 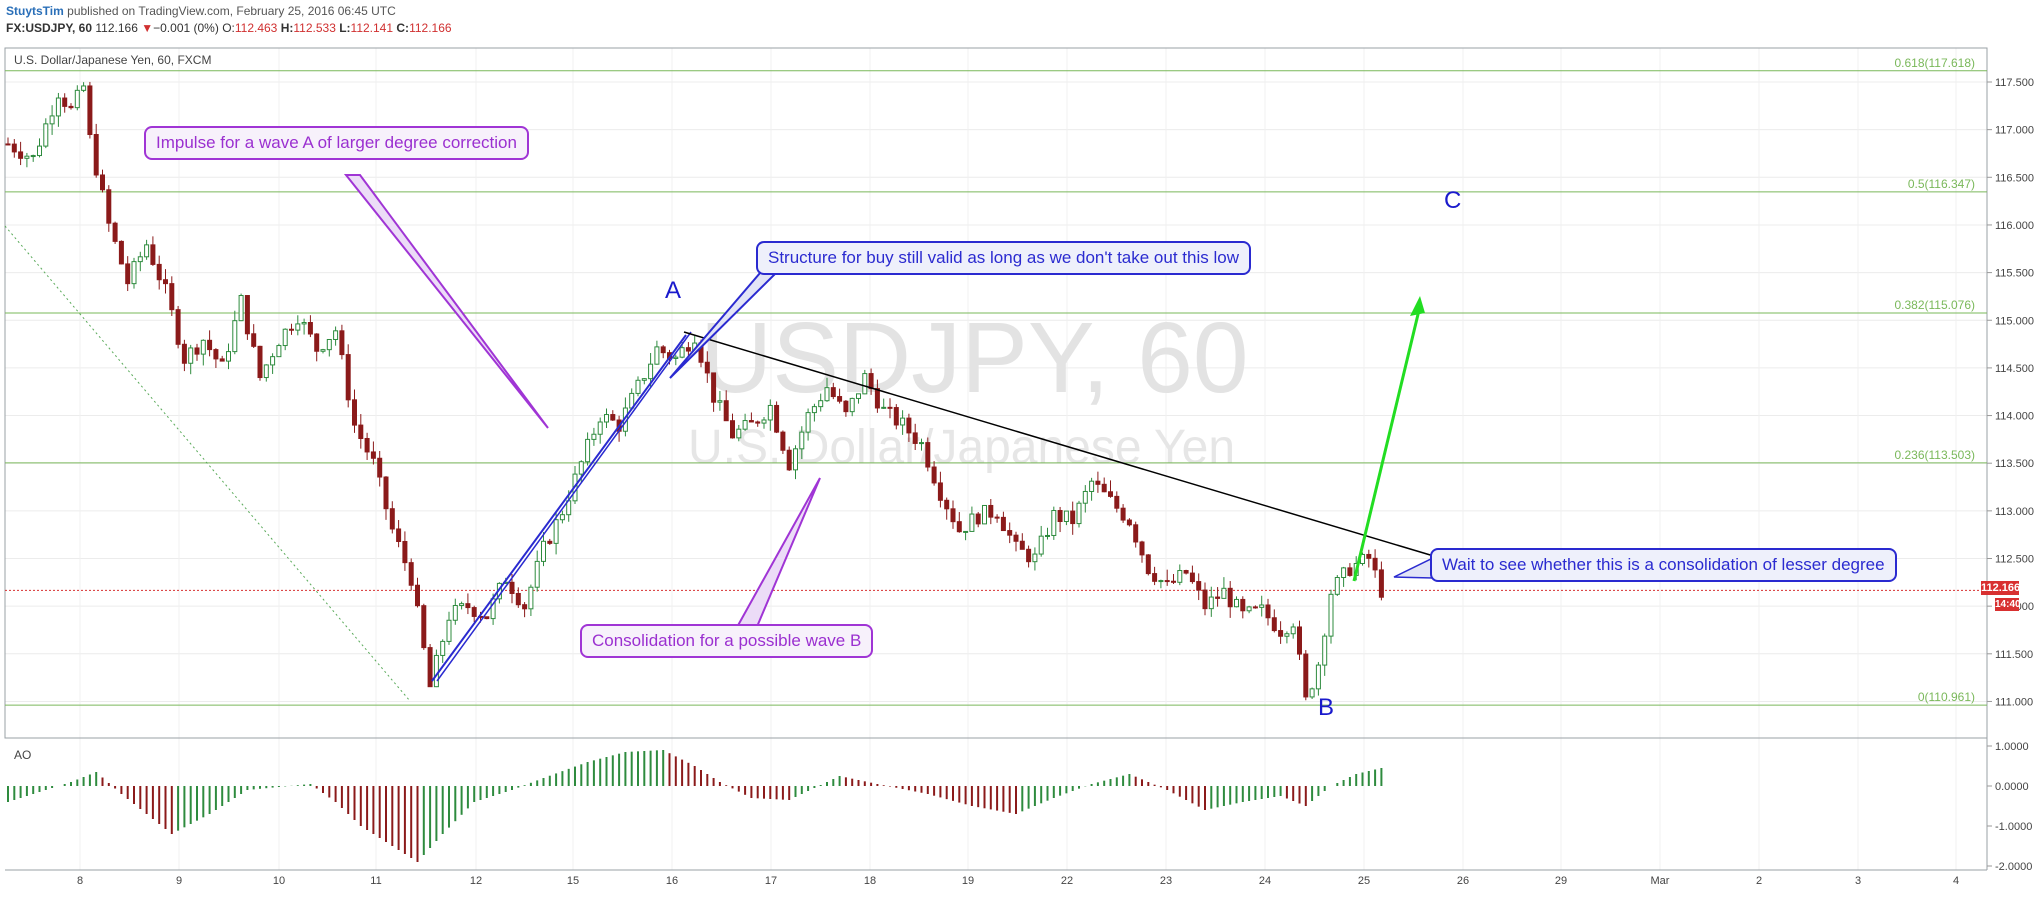 I want to click on price-tick-label: 116.000, so click(x=2014, y=226).